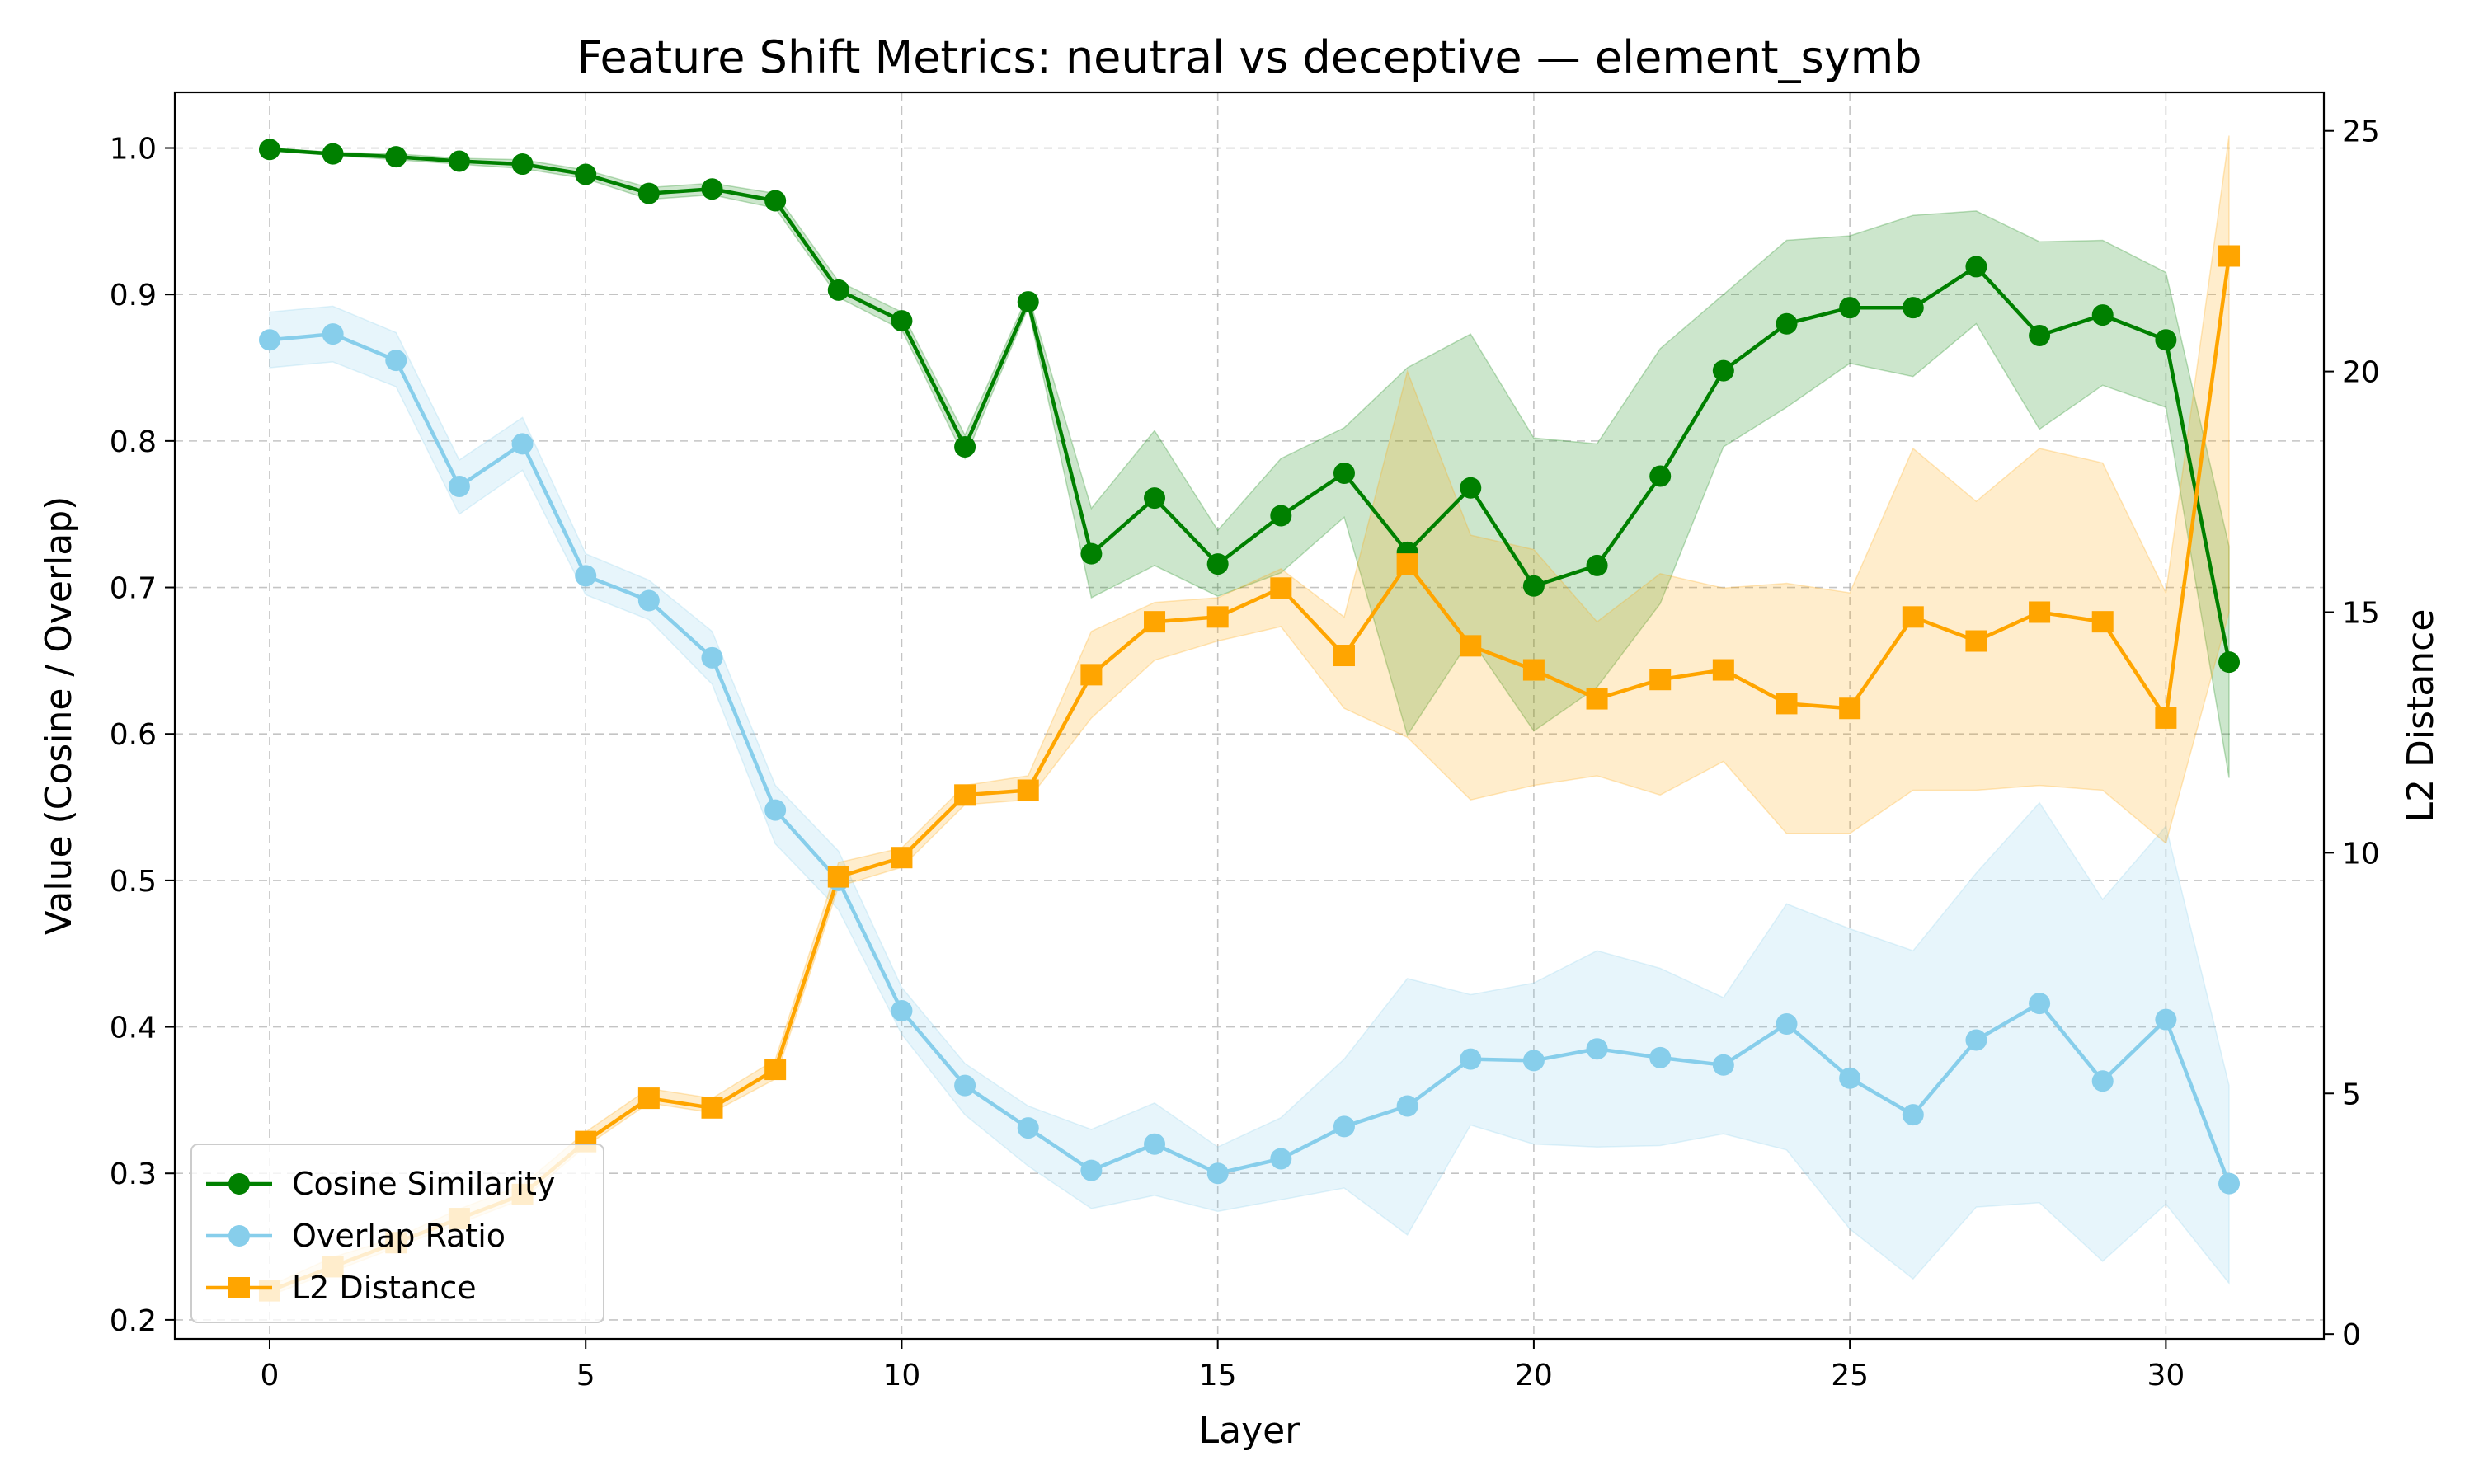 This screenshot has width=2474, height=1484. I want to click on x-tick-label: 25, so click(1850, 1375).